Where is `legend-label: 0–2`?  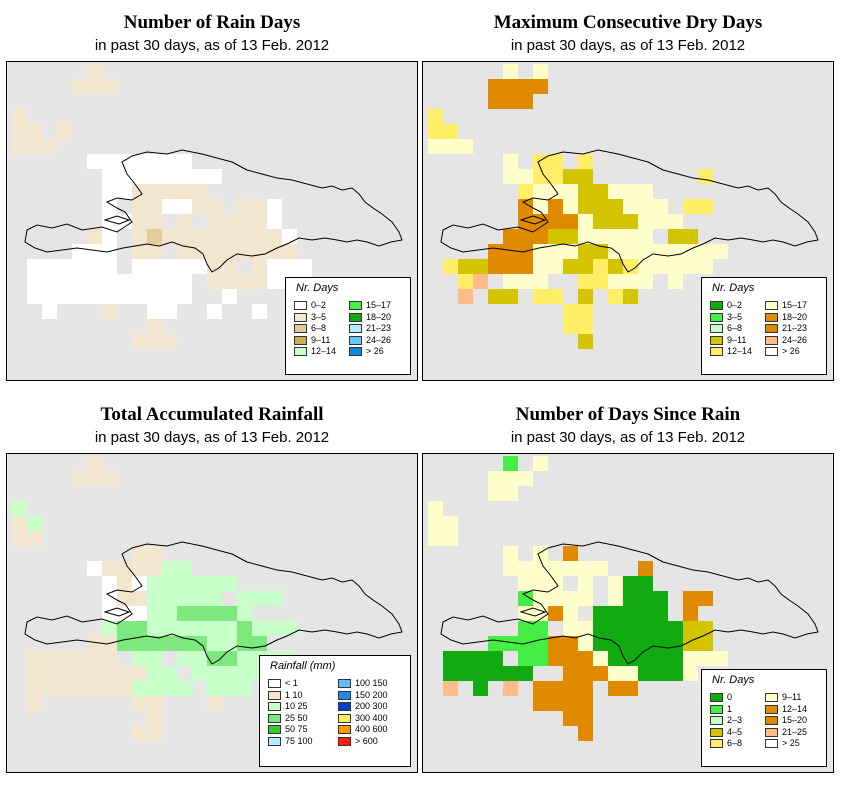
legend-label: 0–2 is located at coordinates (735, 305).